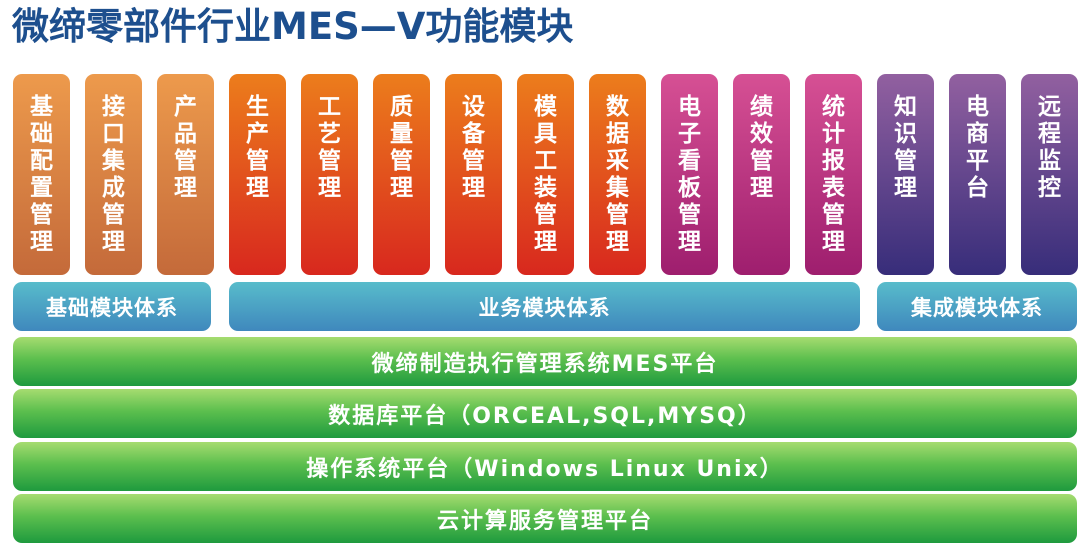 This screenshot has height=552, width=1089. I want to click on module-column: 数据采集管理, so click(617, 174).